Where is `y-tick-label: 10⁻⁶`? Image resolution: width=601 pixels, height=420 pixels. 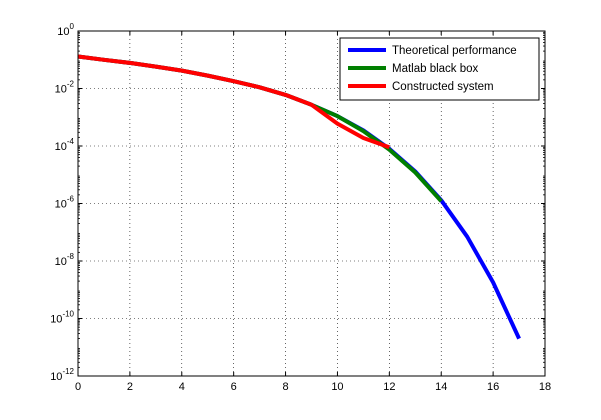 y-tick-label: 10⁻⁶ is located at coordinates (65, 203).